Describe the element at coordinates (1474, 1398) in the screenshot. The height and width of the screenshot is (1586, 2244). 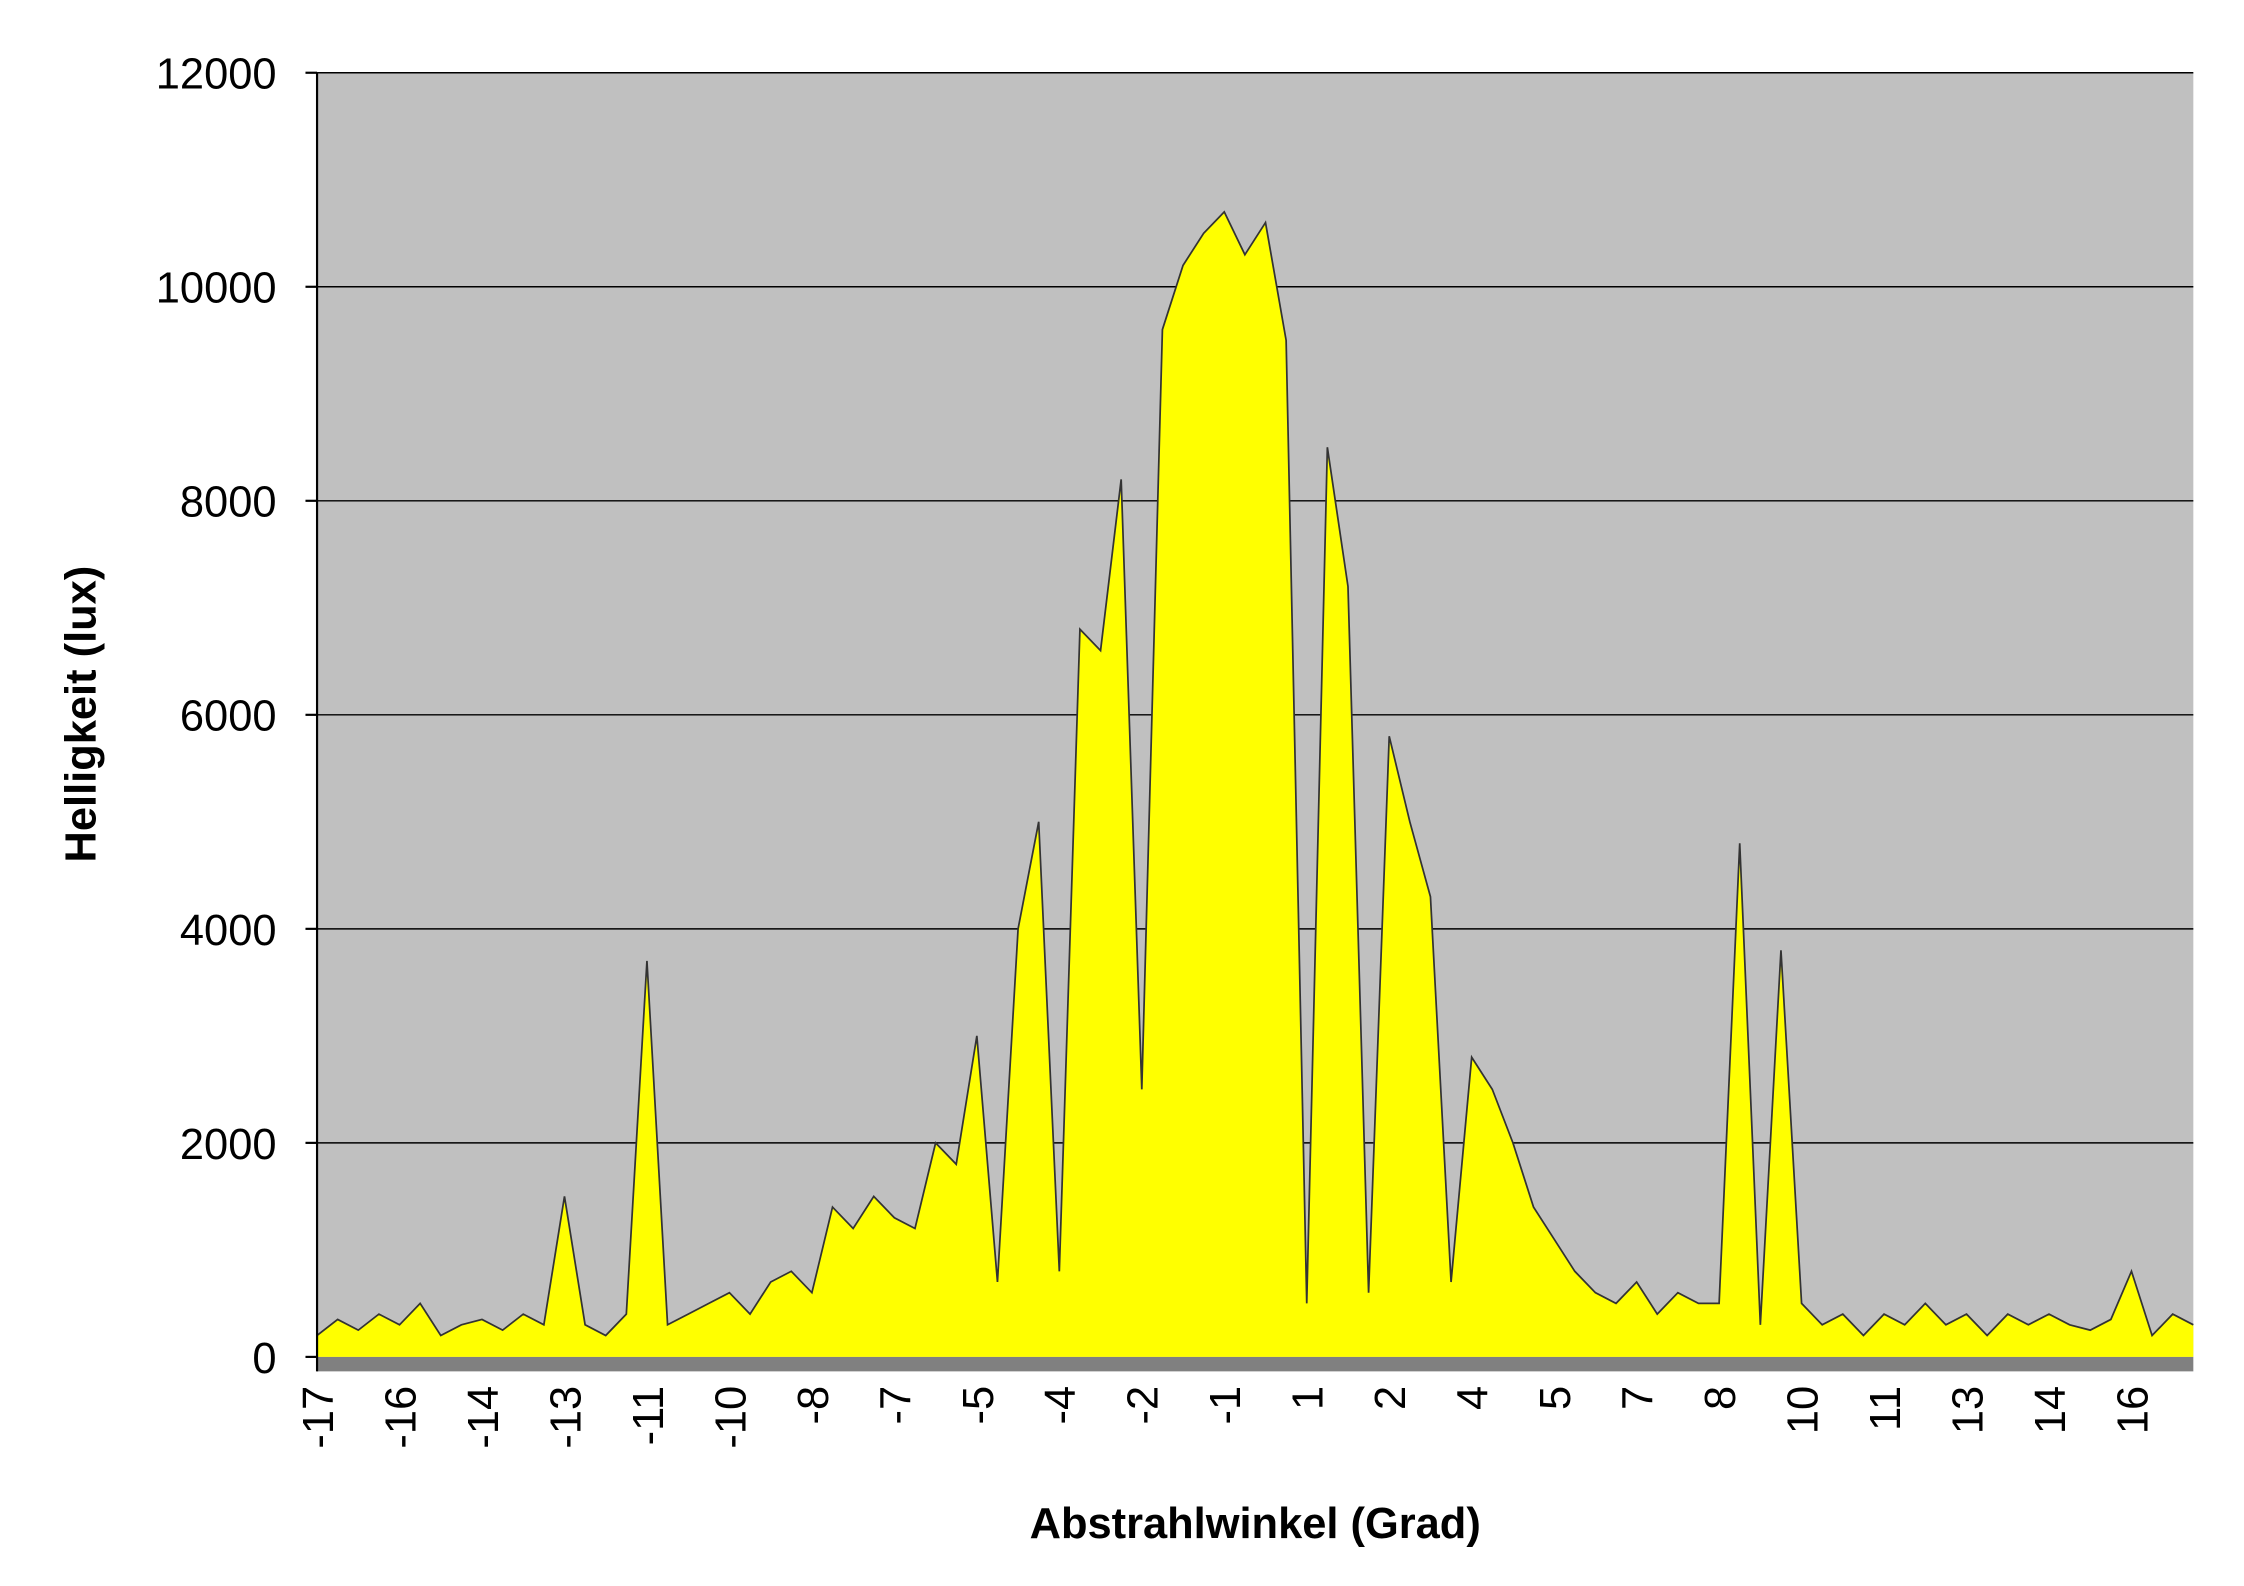
I see `x-tick-label: 4` at that location.